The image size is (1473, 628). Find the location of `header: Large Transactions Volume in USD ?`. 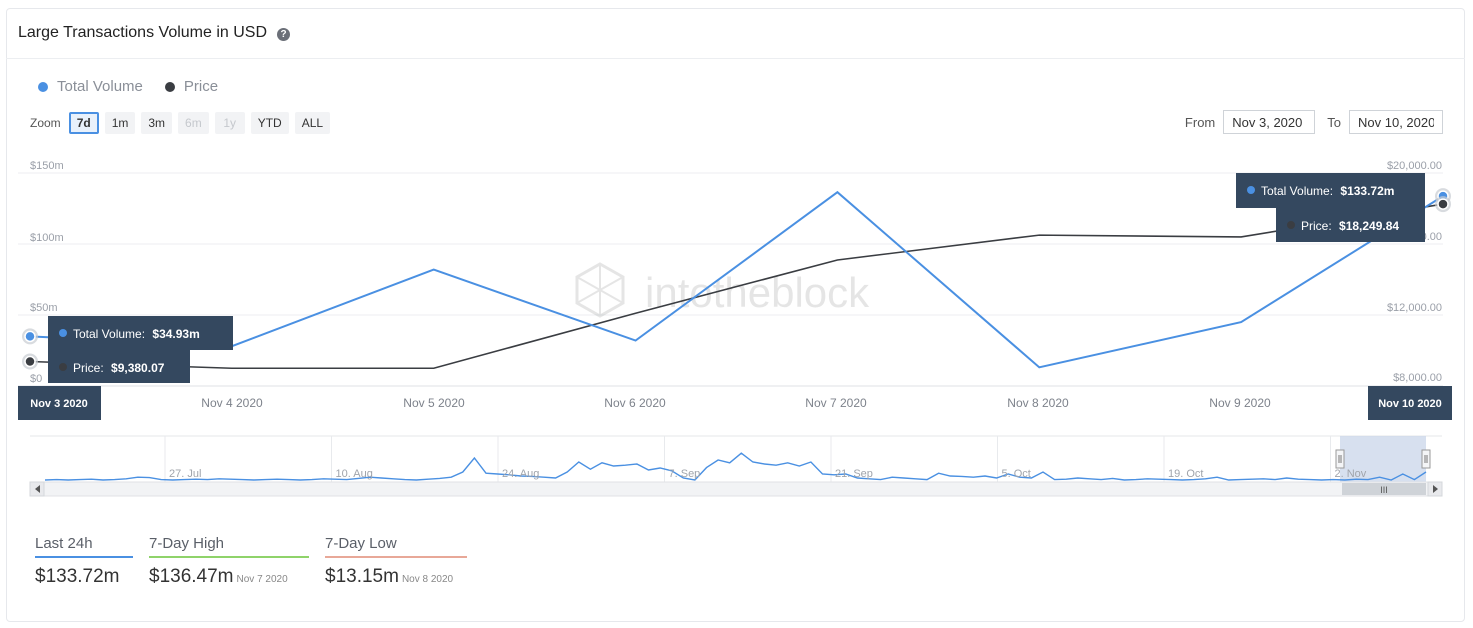

header: Large Transactions Volume in USD ? is located at coordinates (154, 33).